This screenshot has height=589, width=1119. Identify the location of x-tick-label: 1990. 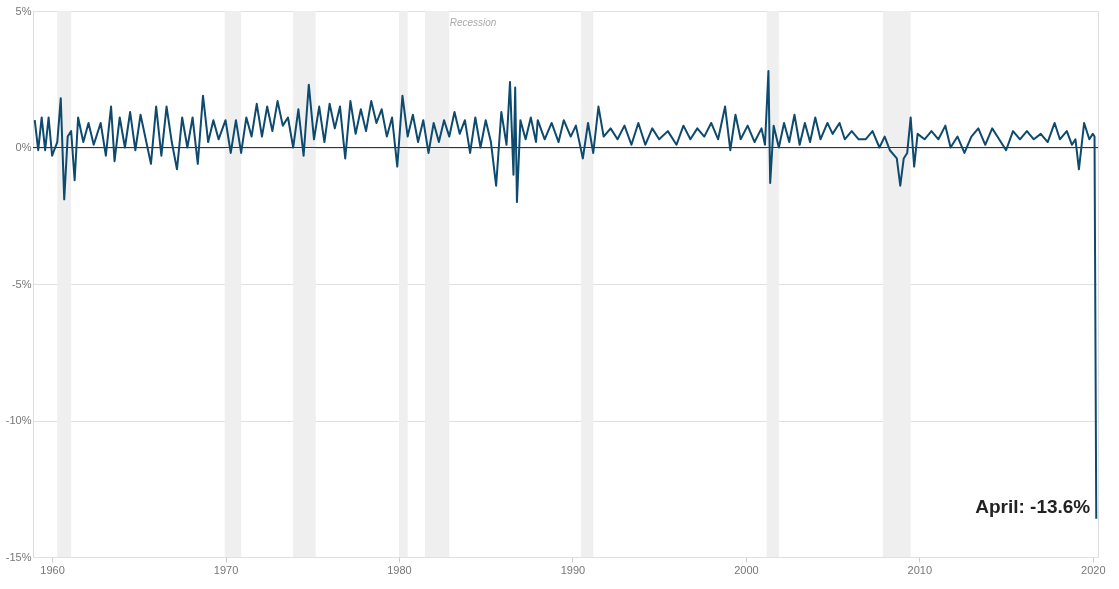
(573, 569).